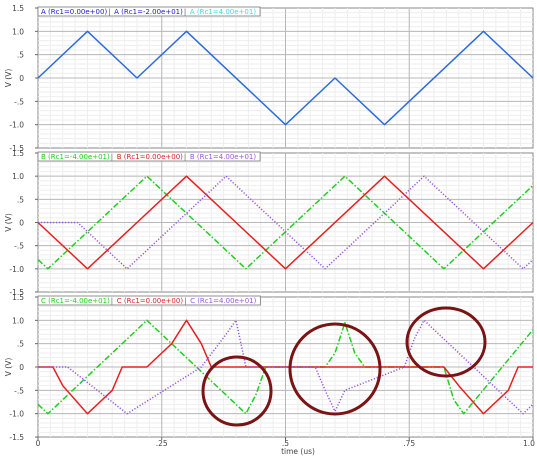 Image resolution: width=537 pixels, height=457 pixels. I want to click on x-tick-label: .25, so click(162, 443).